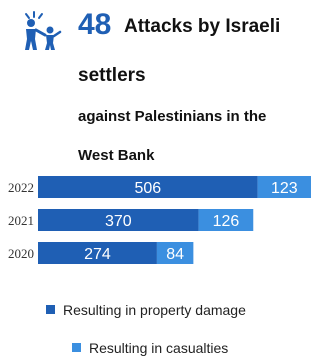 Image resolution: width=333 pixels, height=362 pixels. I want to click on category-label-2021: 2021, so click(21, 220).